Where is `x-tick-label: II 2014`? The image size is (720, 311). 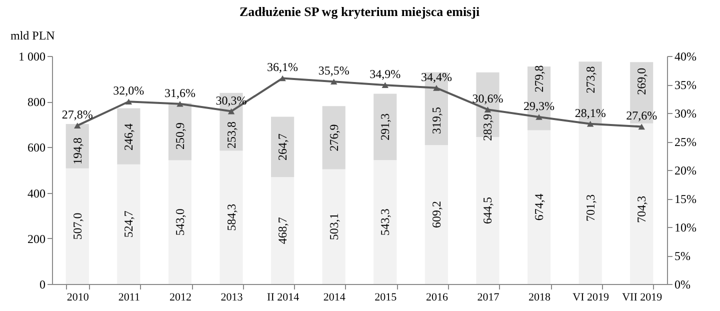
x-tick-label: II 2014 is located at coordinates (283, 298).